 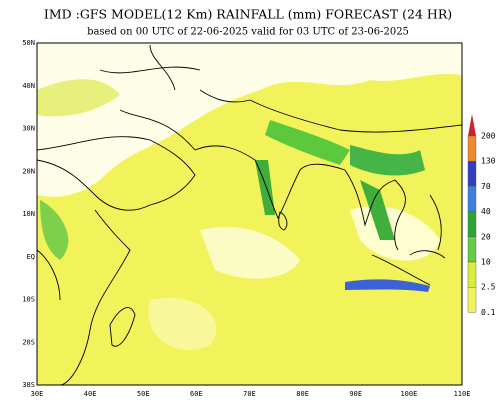 I want to click on colorbar-label: 70, so click(x=486, y=186).